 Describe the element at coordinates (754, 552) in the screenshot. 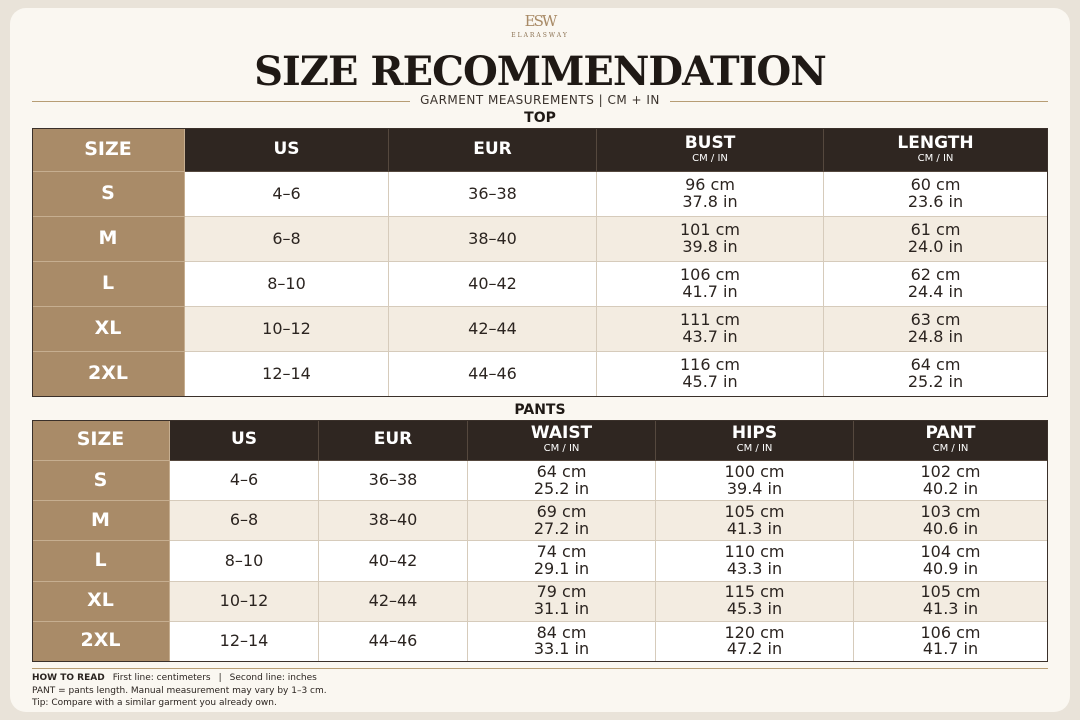

I see `cell-line: 110 cm` at that location.